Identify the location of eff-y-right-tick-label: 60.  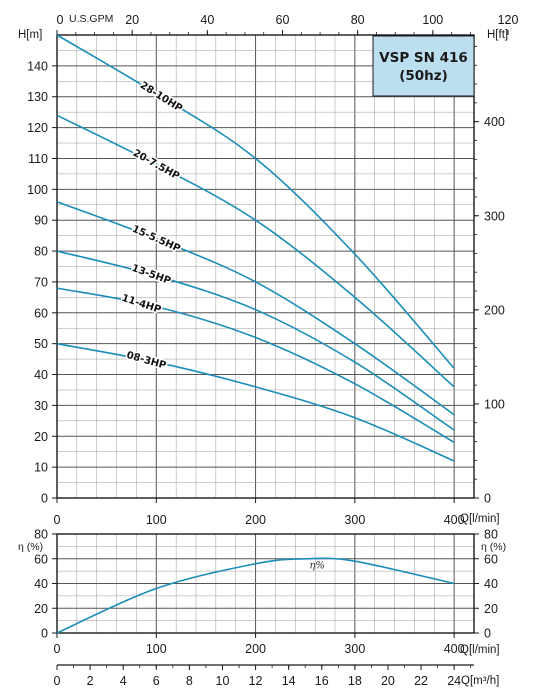
(491, 559).